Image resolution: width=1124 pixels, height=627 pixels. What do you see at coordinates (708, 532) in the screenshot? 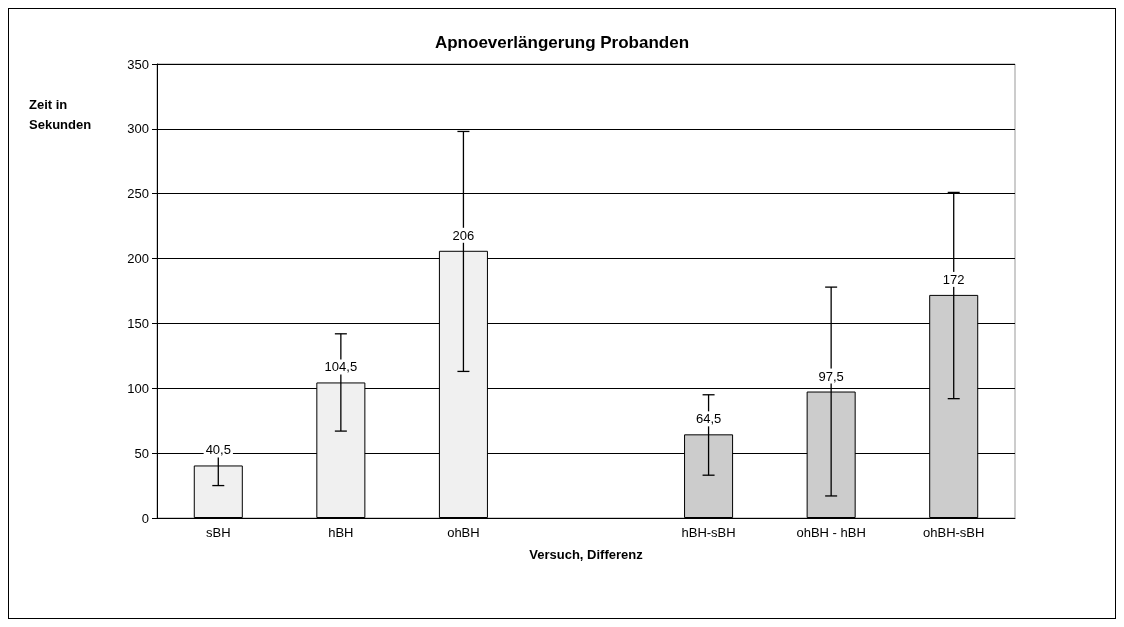
I see `x-tick-label: hBH-sBH` at bounding box center [708, 532].